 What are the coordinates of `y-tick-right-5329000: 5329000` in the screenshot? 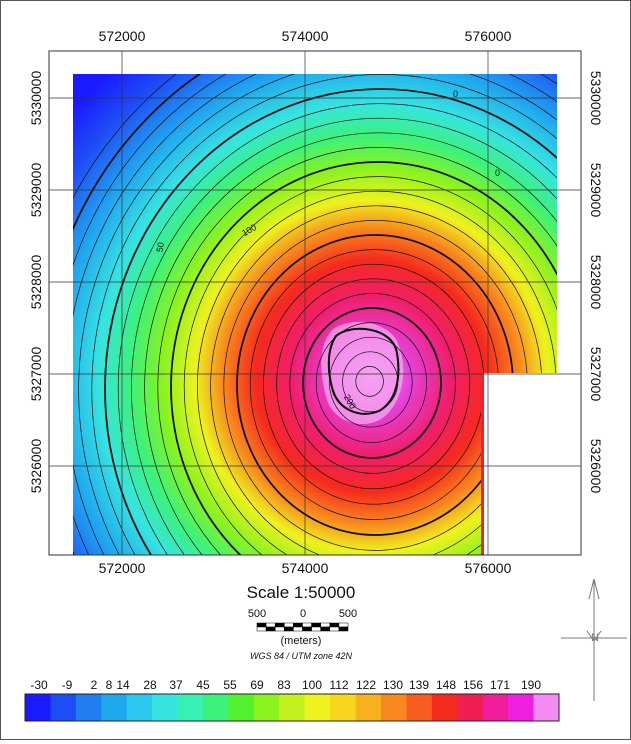 It's located at (596, 190).